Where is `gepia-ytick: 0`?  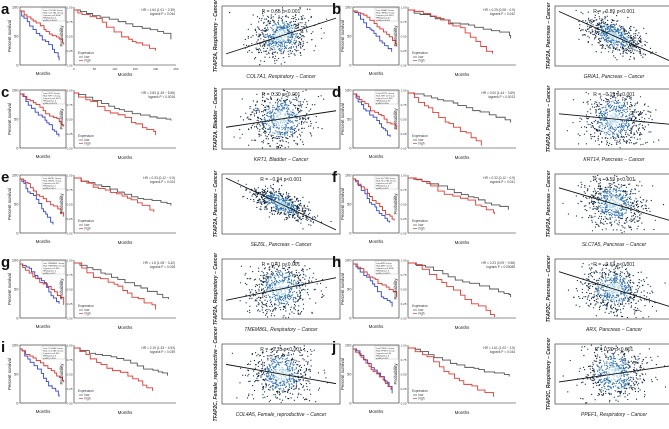 gepia-ytick: 0 is located at coordinates (17, 232).